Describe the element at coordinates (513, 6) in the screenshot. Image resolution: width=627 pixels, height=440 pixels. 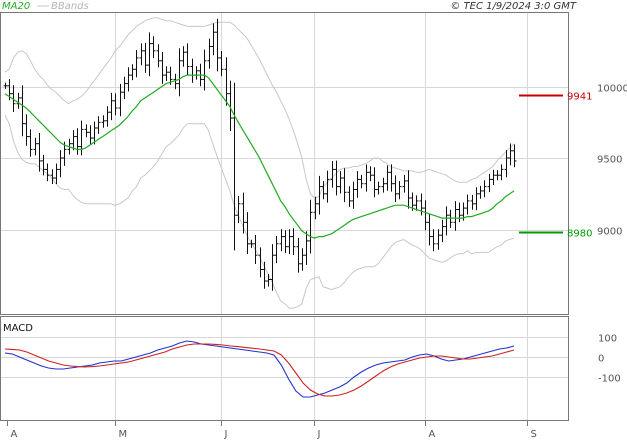
I see `source-stamp: © TEC 1/9/2024 3:0 GMT` at that location.